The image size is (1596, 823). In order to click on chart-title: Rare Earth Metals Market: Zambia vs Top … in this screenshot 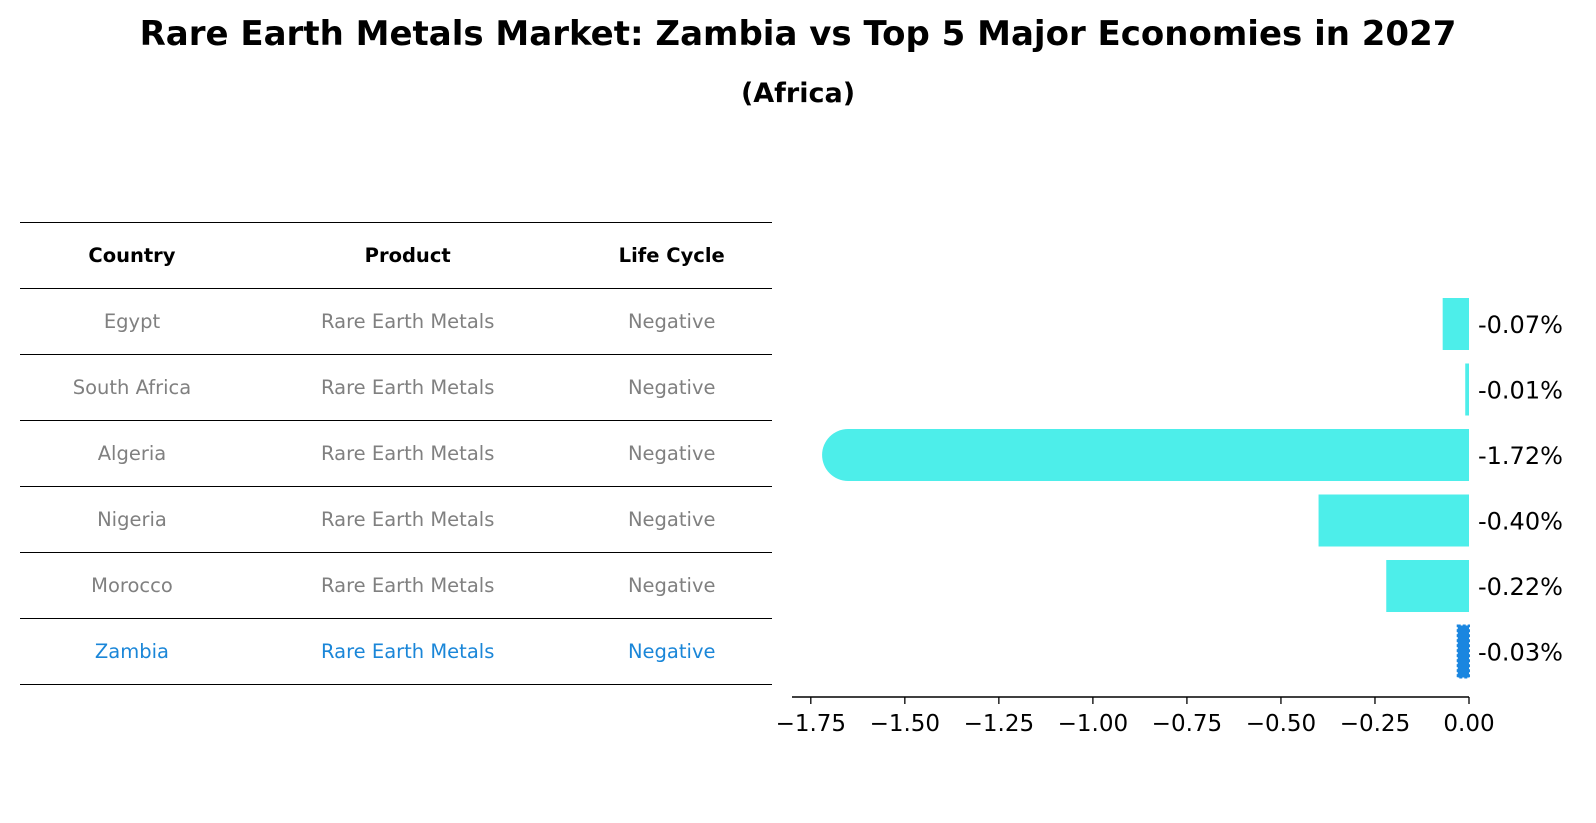, I will do `click(798, 34)`.